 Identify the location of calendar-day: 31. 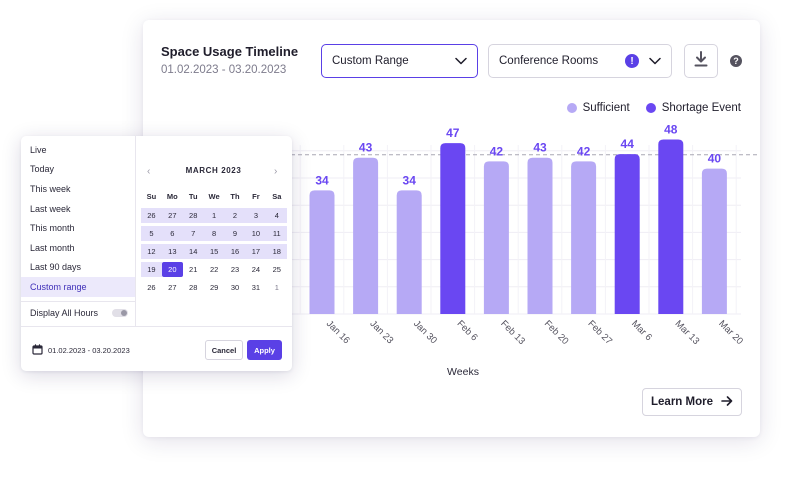
(256, 287).